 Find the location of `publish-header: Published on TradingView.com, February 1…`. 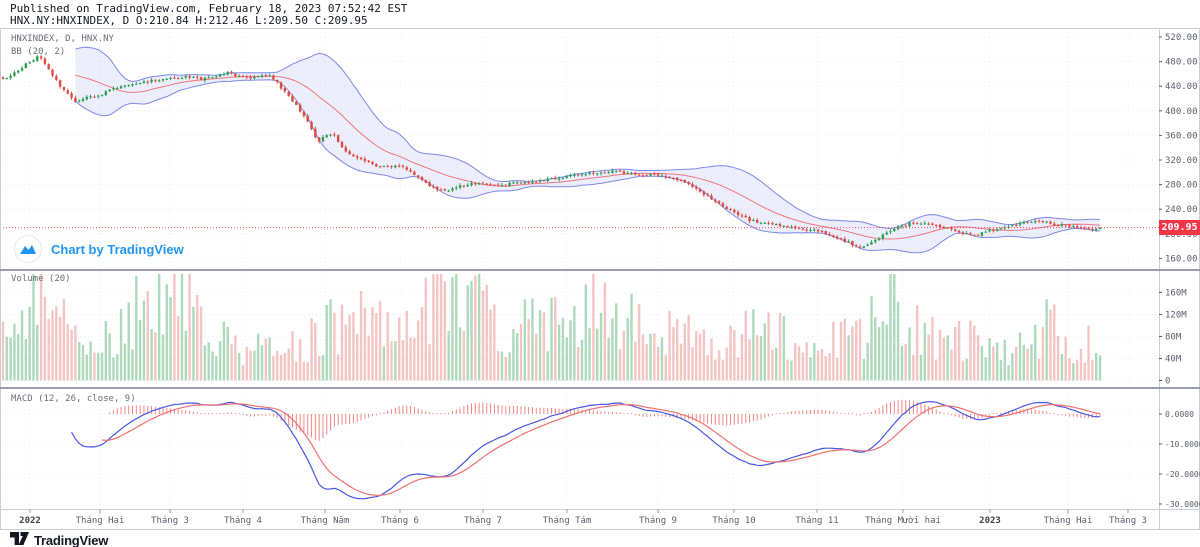

publish-header: Published on TradingView.com, February 1… is located at coordinates (208, 15).